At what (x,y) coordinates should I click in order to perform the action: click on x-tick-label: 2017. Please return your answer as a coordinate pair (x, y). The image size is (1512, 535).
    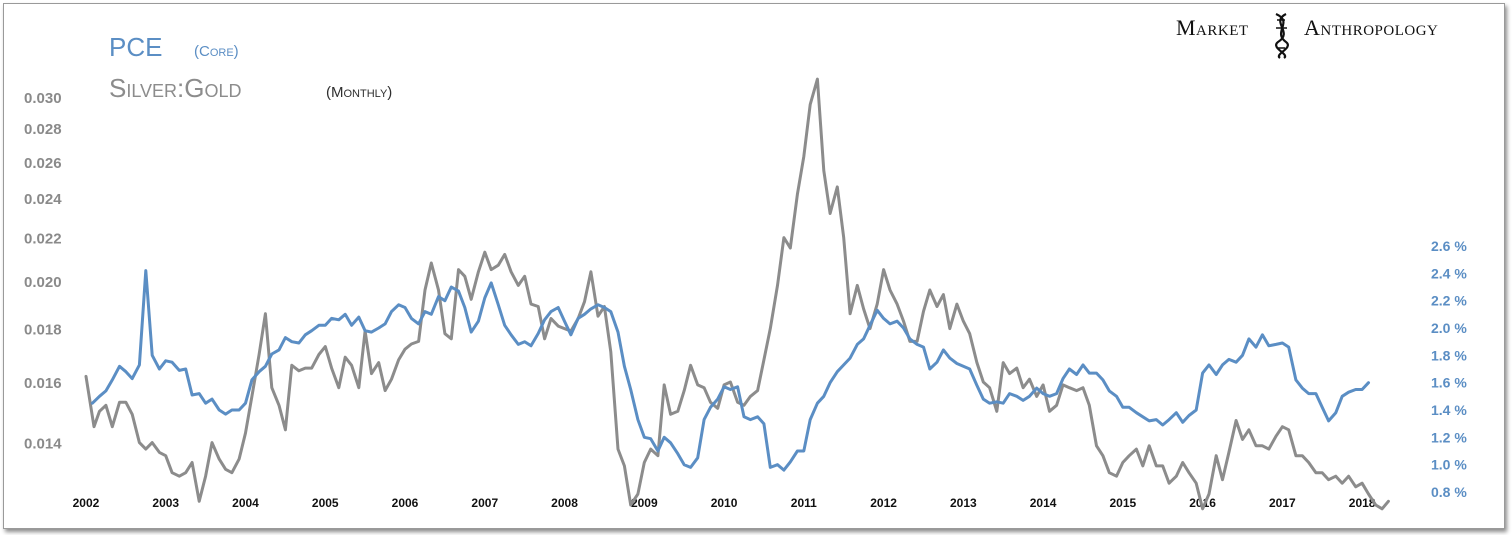
    Looking at the image, I should click on (1282, 503).